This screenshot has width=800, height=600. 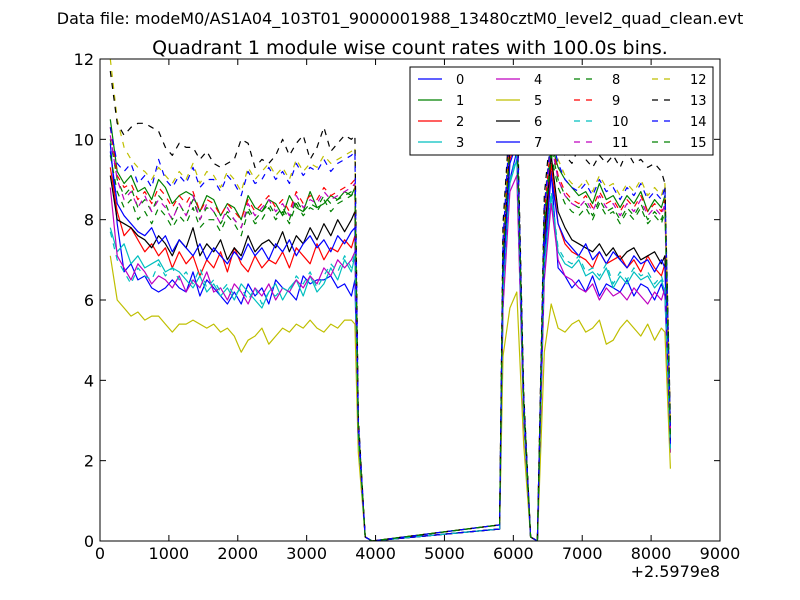 I want to click on legend-label-4: 4, so click(x=538, y=80).